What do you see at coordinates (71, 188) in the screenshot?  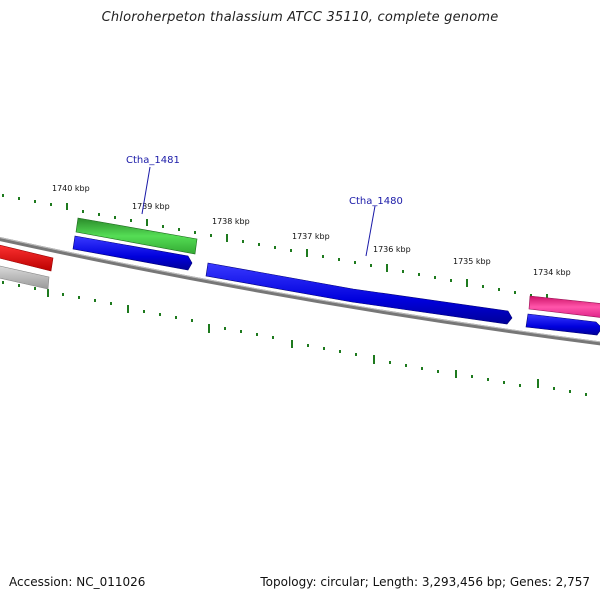 I see `tick-label-1740: 1740 kbp` at bounding box center [71, 188].